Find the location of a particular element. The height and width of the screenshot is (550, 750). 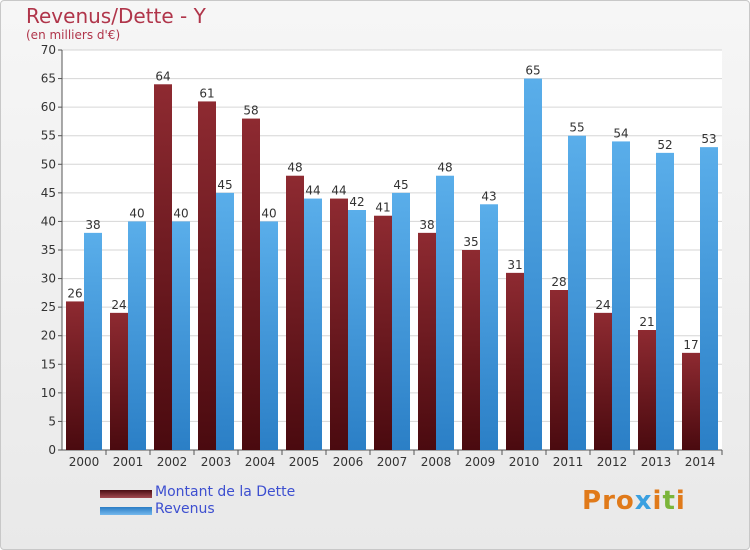

logo-letter: o is located at coordinates (625, 501).